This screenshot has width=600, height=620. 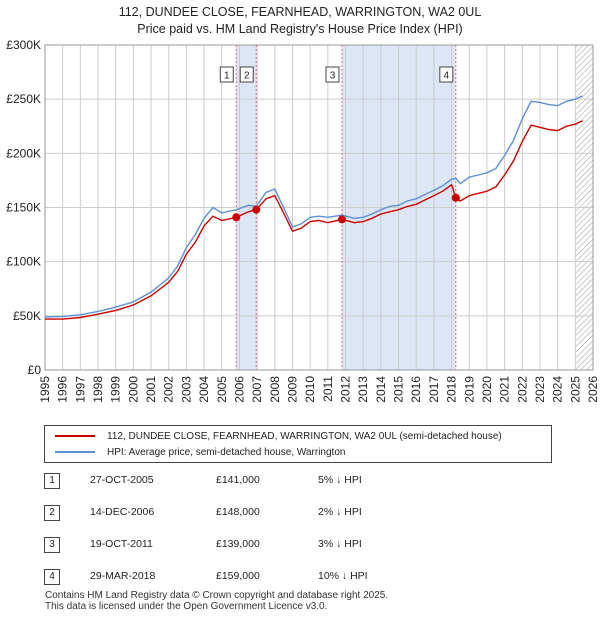 What do you see at coordinates (186, 389) in the screenshot?
I see `x-tick-label: 2003` at bounding box center [186, 389].